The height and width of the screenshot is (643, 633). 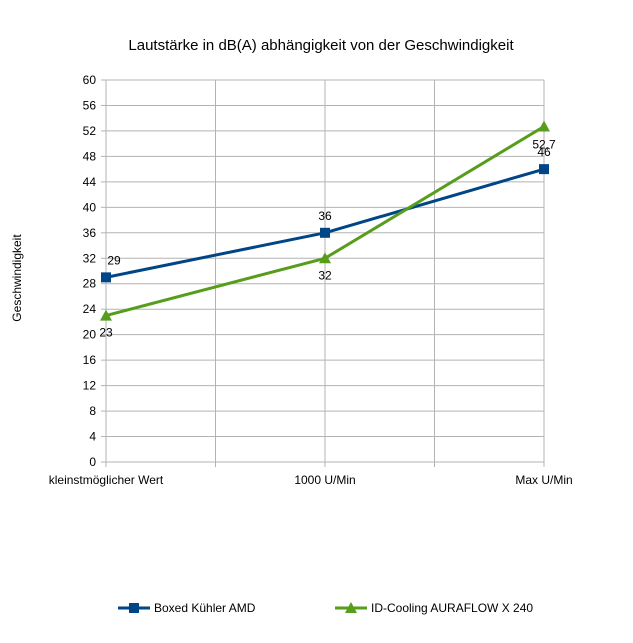 I want to click on y-tick-label: 60, so click(x=90, y=80).